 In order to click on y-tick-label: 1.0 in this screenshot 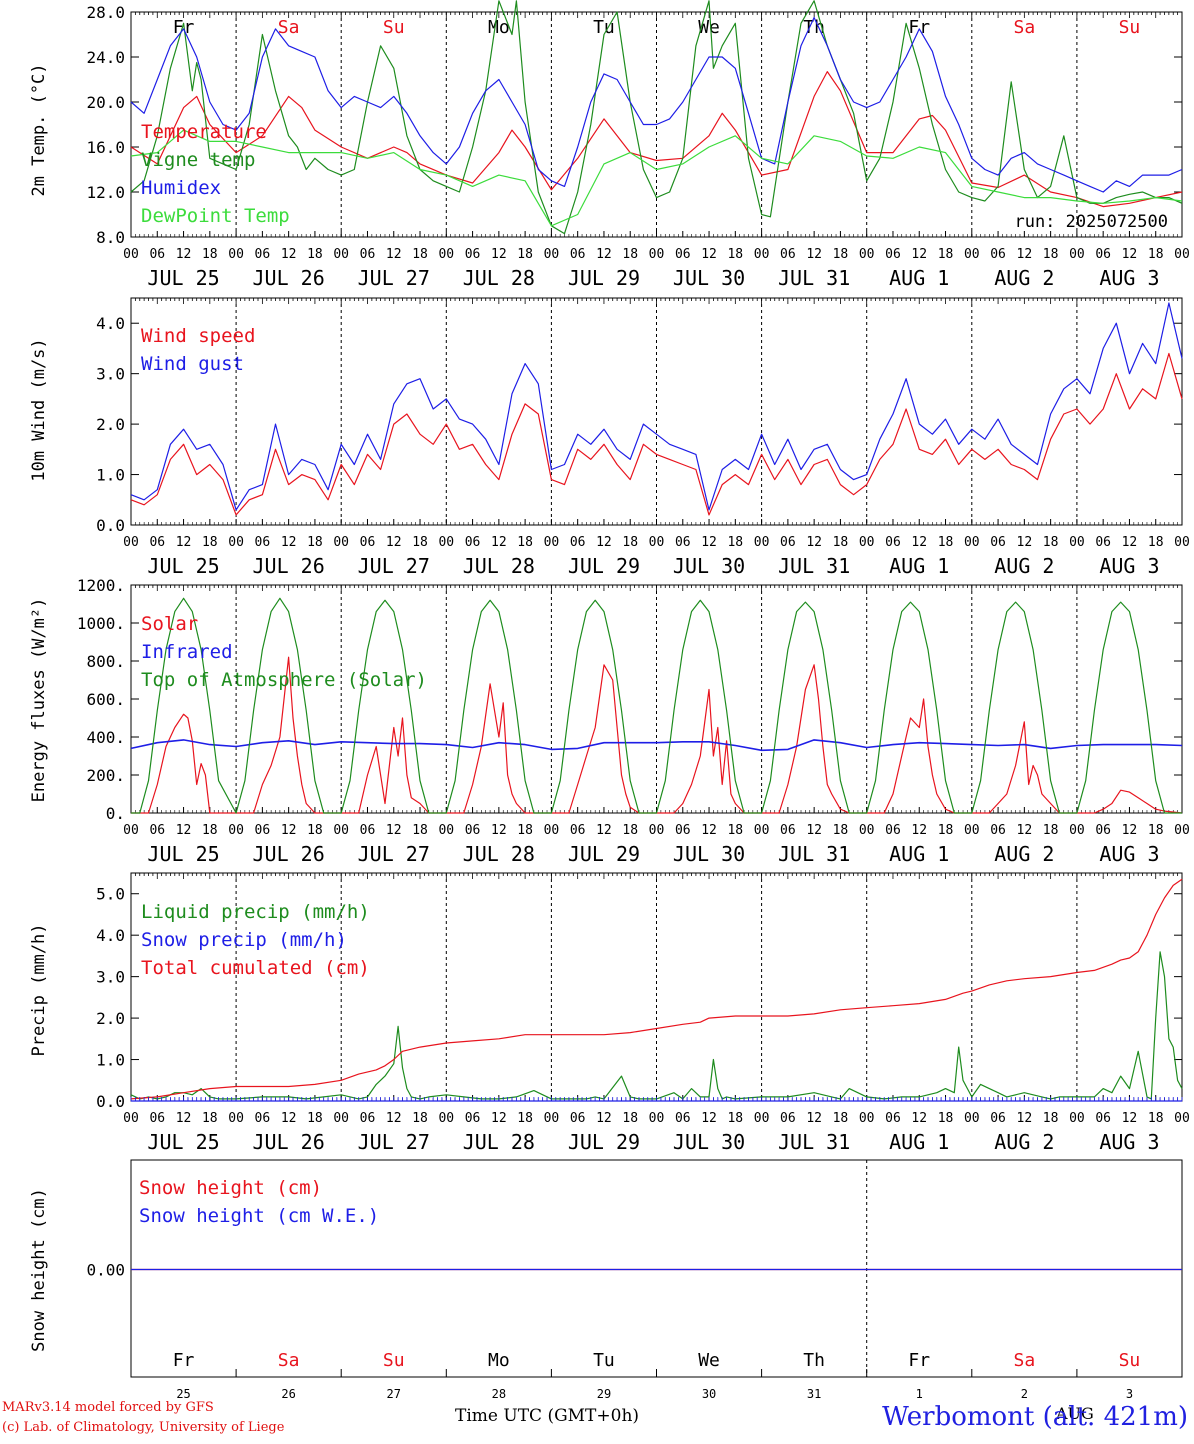, I will do `click(110, 1060)`.